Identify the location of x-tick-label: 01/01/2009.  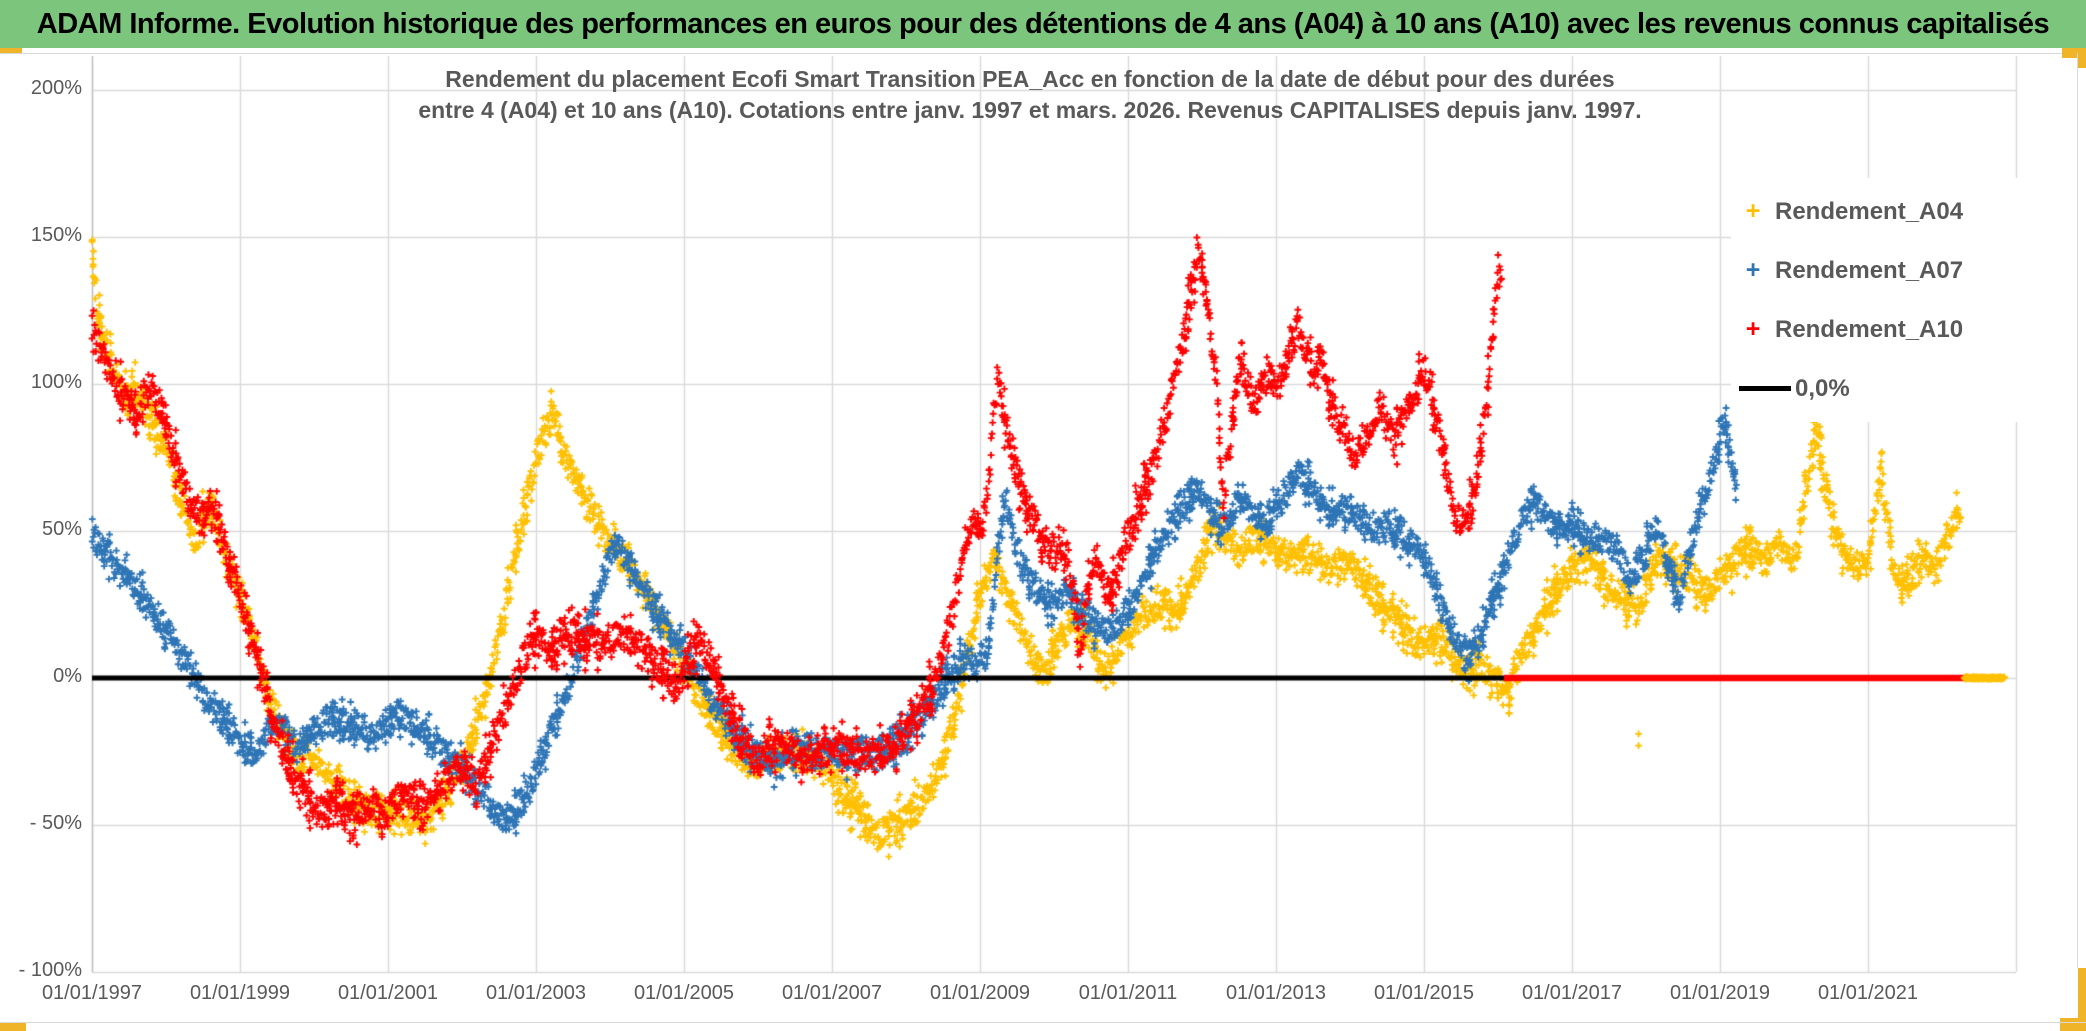
(980, 993).